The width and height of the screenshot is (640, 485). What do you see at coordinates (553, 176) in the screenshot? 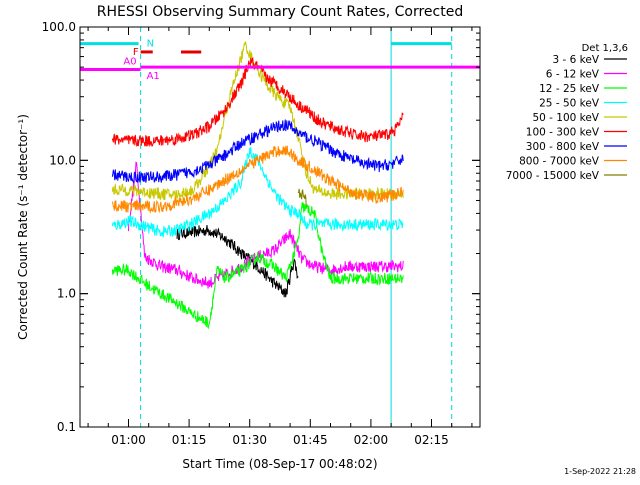
I see `legend-entry-label: 7000 - 15000 keV` at bounding box center [553, 176].